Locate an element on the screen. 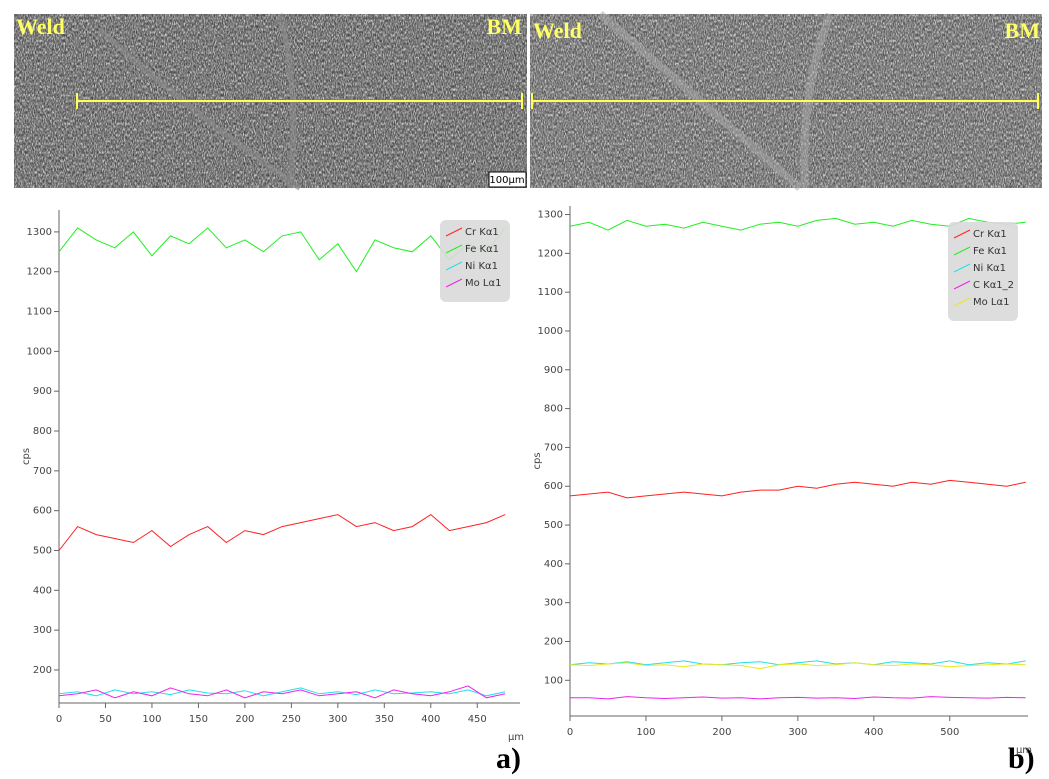 The image size is (1049, 779). panel-label: a) is located at coordinates (508, 758).